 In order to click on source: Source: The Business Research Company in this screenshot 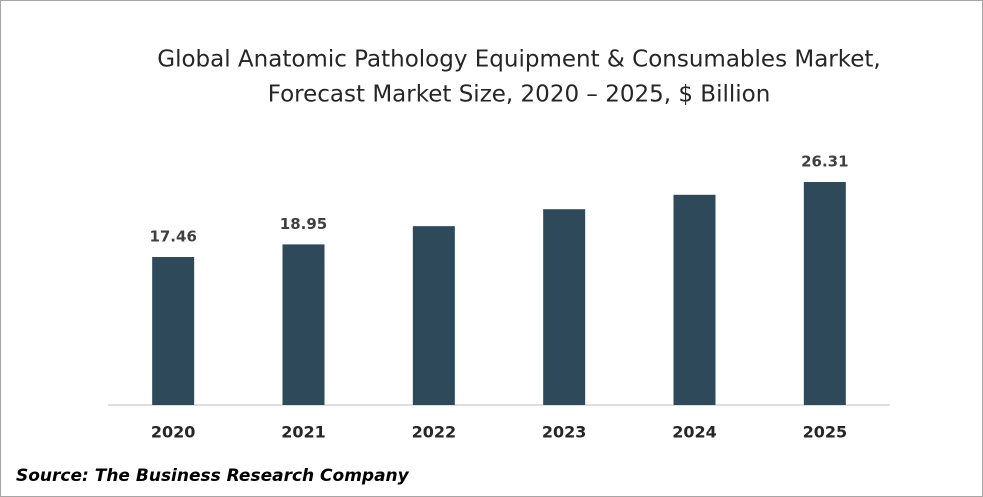, I will do `click(213, 476)`.